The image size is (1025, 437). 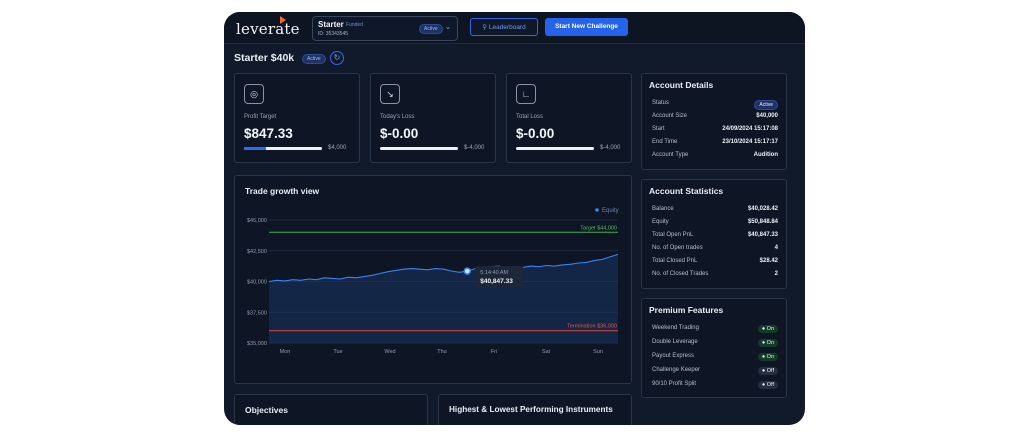 I want to click on account-statistics-title: Account Statistics, so click(x=686, y=191).